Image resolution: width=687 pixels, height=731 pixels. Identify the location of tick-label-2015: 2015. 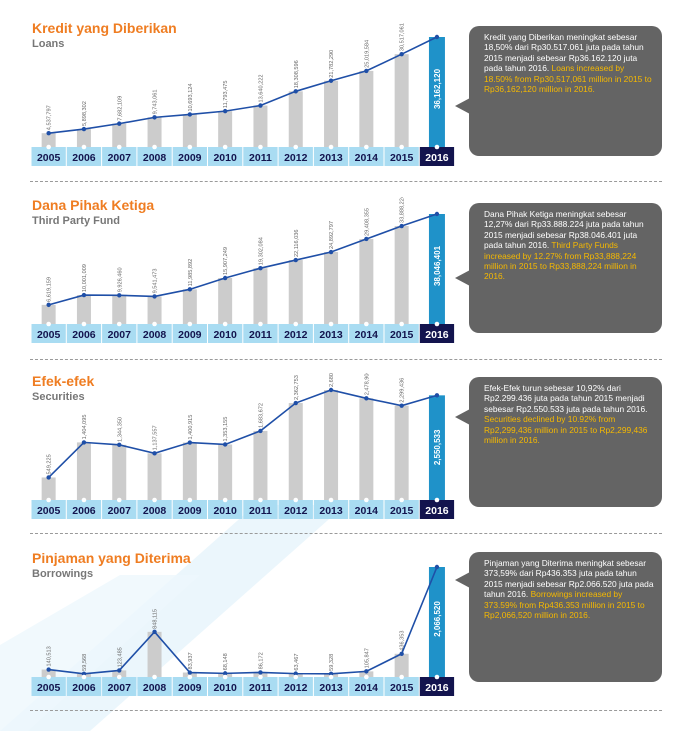
(402, 511).